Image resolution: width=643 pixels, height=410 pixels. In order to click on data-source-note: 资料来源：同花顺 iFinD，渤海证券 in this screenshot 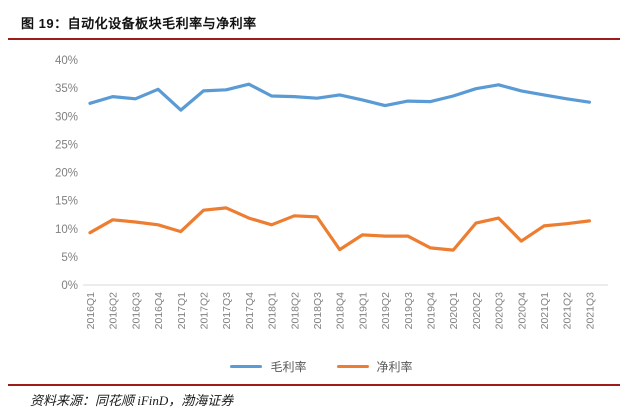, I will do `click(132, 400)`.